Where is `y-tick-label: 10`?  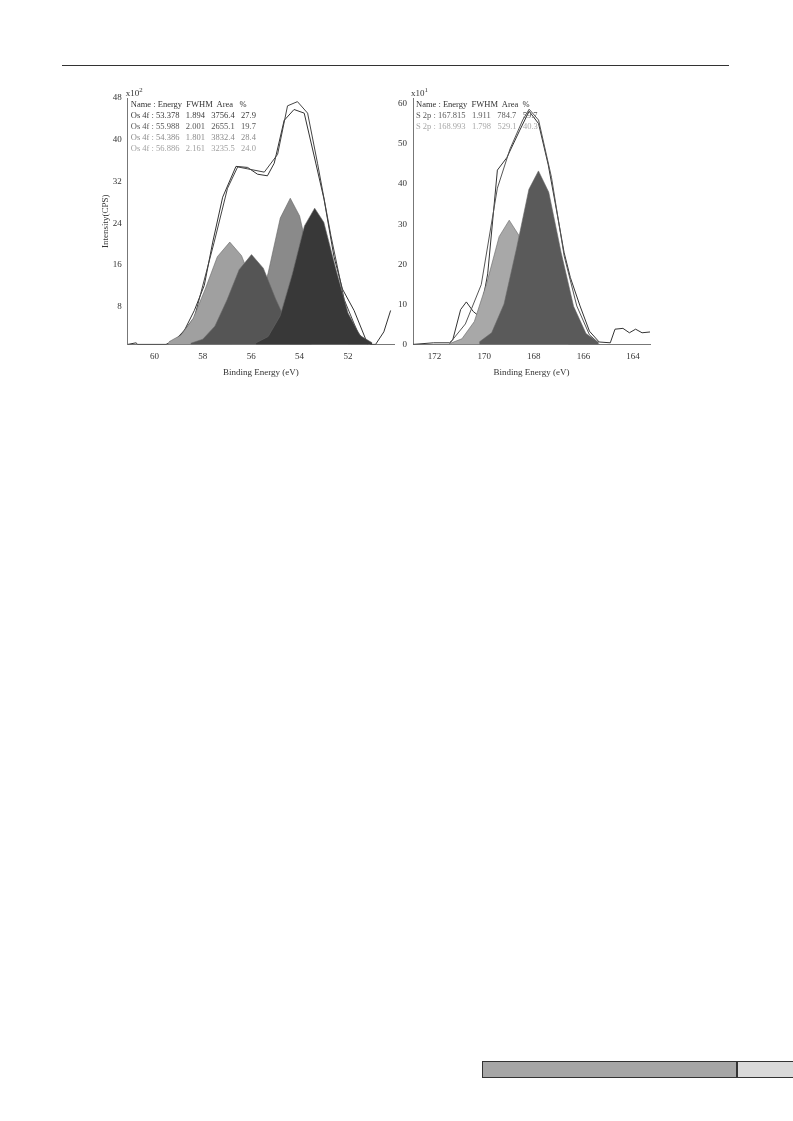
y-tick-label: 10 is located at coordinates (403, 303).